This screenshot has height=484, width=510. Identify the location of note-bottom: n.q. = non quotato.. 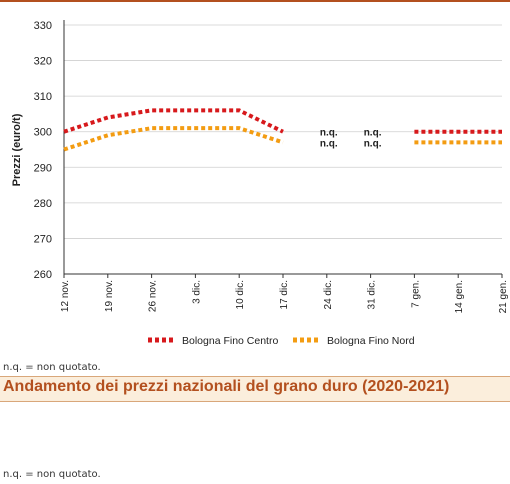
(52, 474).